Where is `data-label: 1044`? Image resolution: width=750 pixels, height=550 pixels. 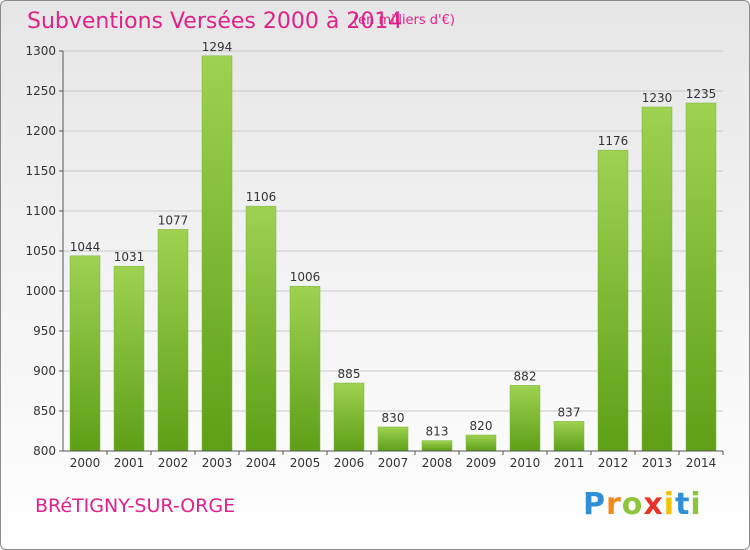 data-label: 1044 is located at coordinates (85, 247).